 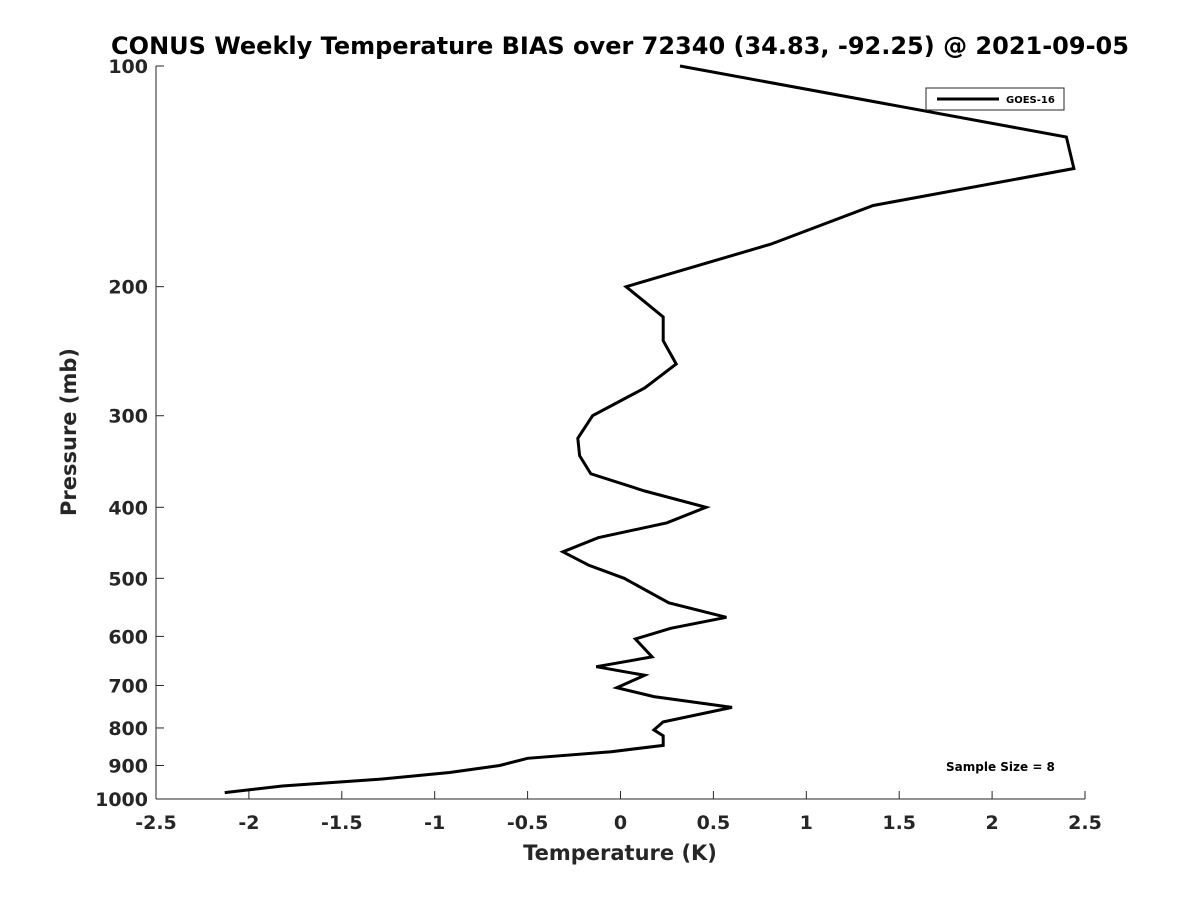 What do you see at coordinates (248, 823) in the screenshot?
I see `x-tick-label: -2` at bounding box center [248, 823].